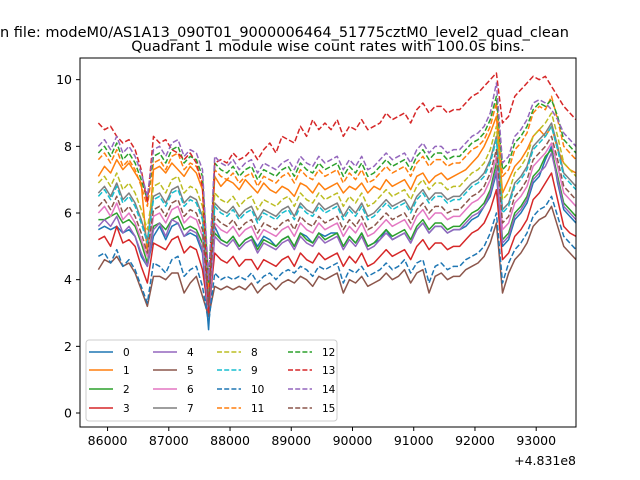 Image resolution: width=640 pixels, height=480 pixels. Describe the element at coordinates (328, 353) in the screenshot. I see `legend-label-12: 12` at that location.